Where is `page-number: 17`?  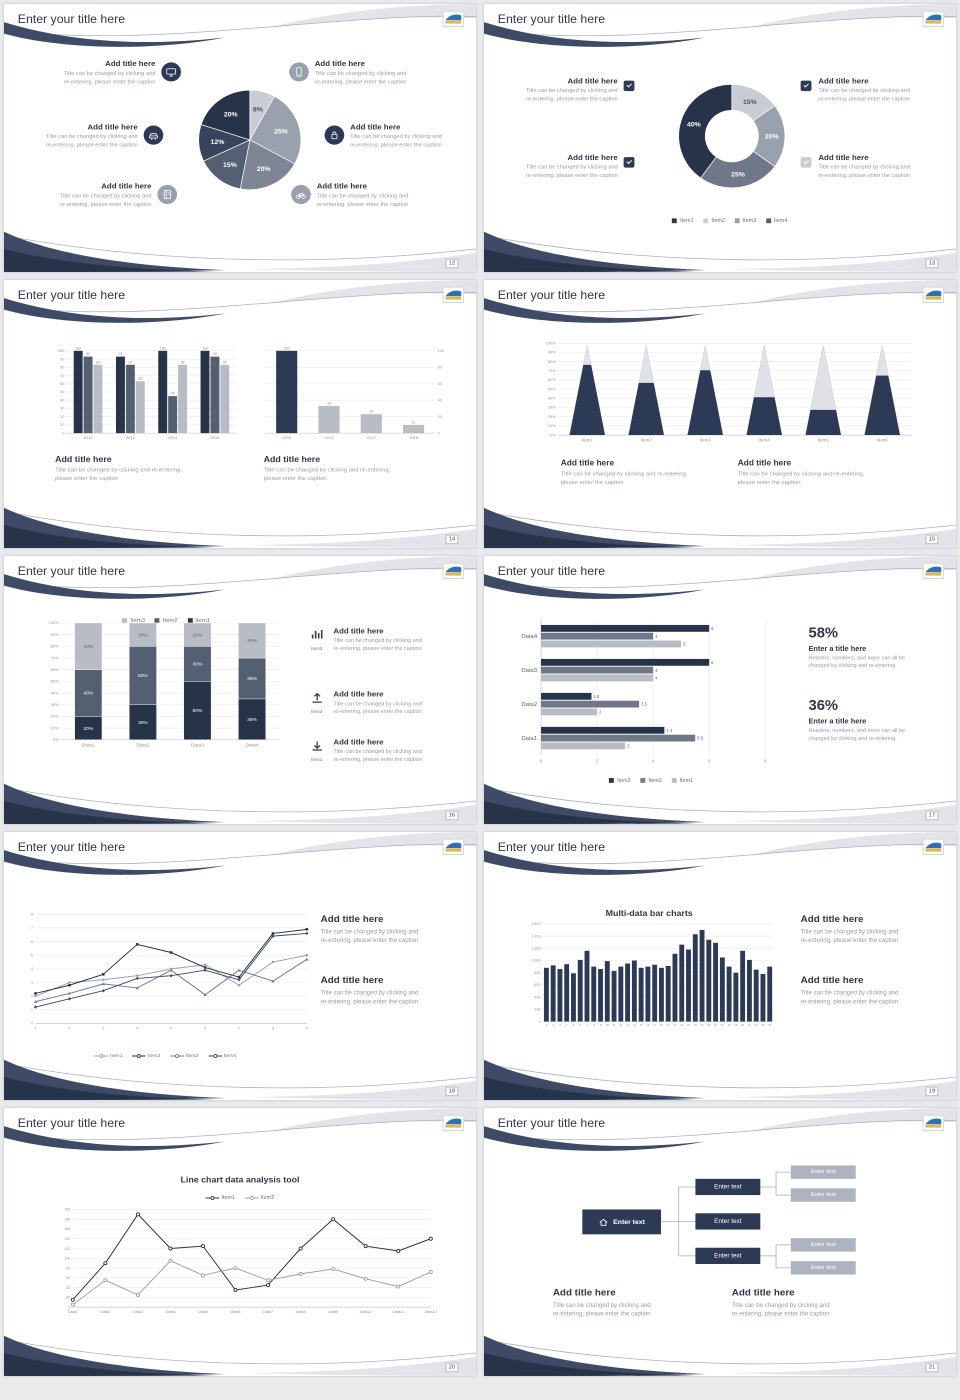
page-number: 17 is located at coordinates (932, 815).